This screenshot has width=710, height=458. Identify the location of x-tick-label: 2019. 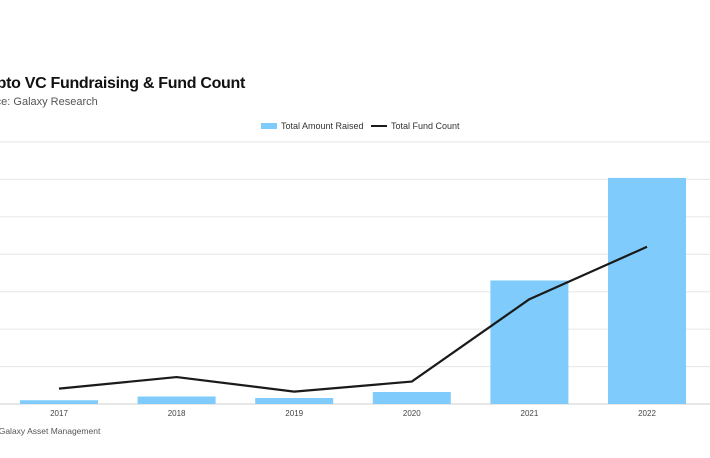
(294, 413).